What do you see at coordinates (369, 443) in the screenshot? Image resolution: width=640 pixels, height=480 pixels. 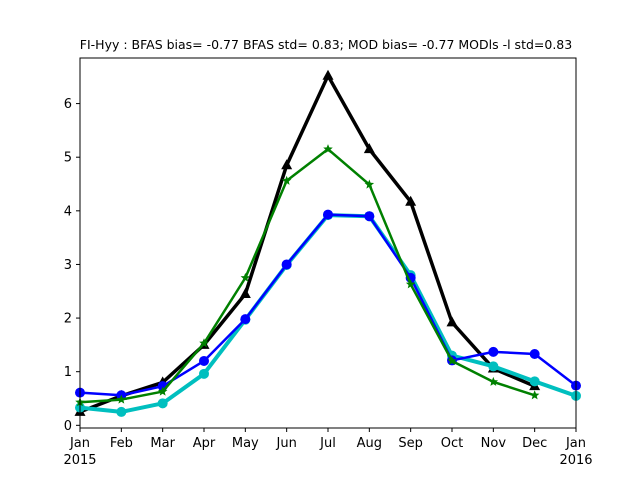 I see `x-tick-label: Aug` at bounding box center [369, 443].